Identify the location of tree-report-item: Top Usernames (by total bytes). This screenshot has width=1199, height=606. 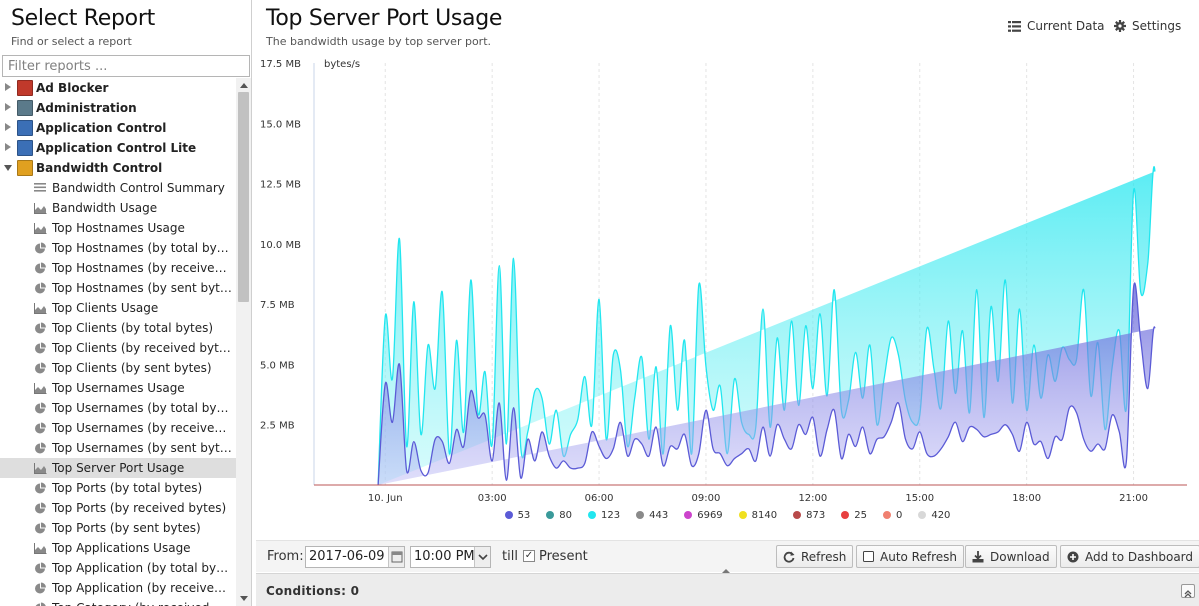
(118, 408).